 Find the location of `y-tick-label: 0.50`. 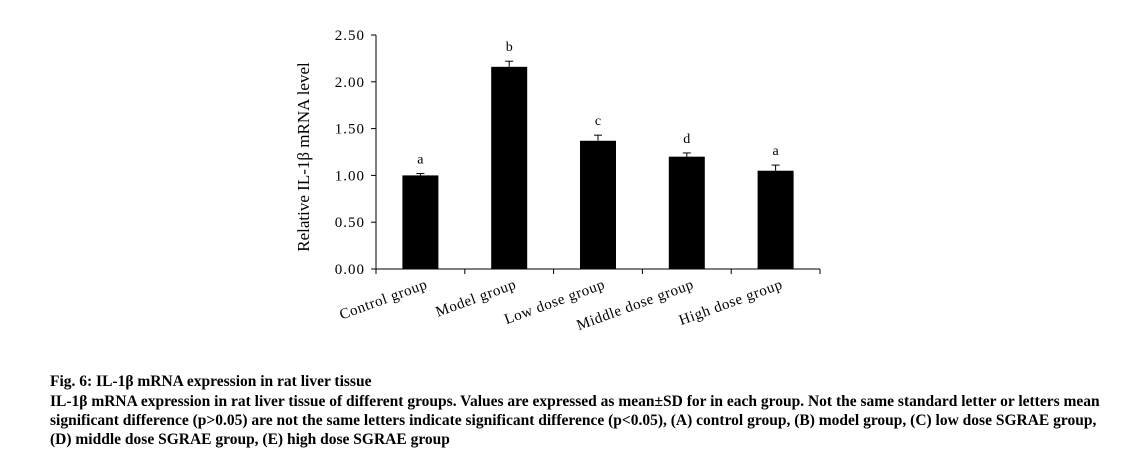

y-tick-label: 0.50 is located at coordinates (350, 223).